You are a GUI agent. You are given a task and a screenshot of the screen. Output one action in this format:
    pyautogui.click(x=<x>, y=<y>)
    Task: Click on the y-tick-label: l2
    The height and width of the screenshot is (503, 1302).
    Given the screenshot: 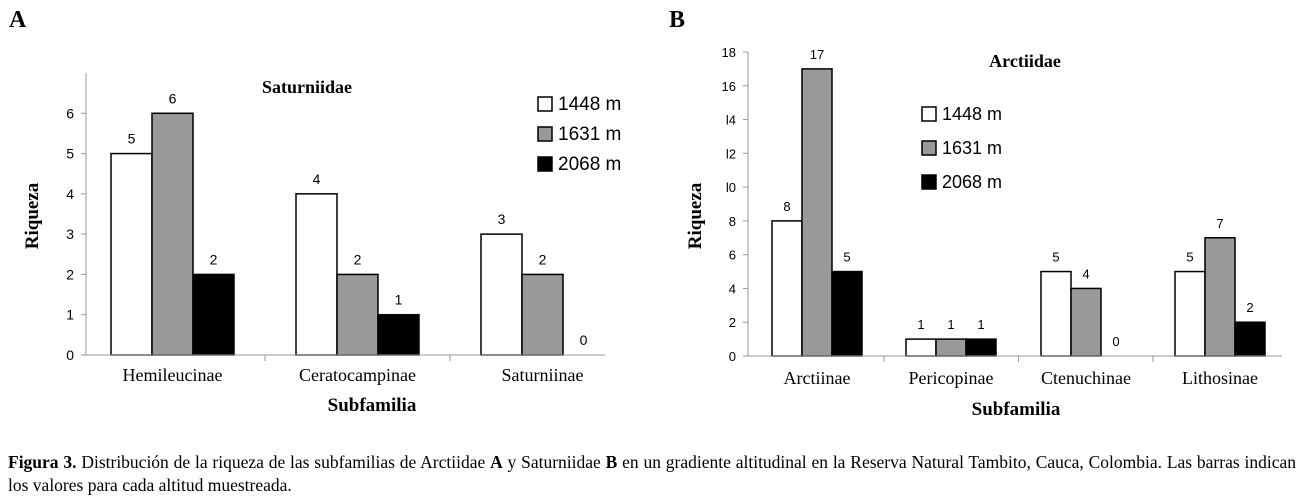 What is the action you would take?
    pyautogui.click(x=731, y=153)
    